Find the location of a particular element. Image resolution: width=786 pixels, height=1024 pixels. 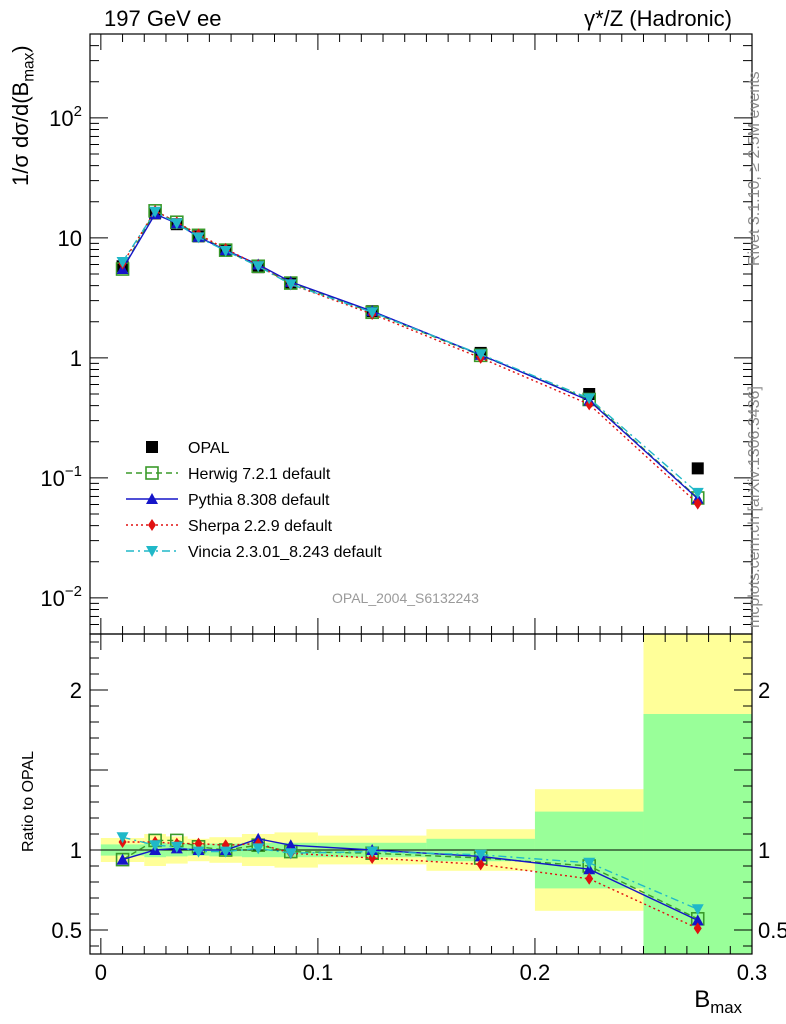

legend-label: Pythia 8.308 default is located at coordinates (259, 500).